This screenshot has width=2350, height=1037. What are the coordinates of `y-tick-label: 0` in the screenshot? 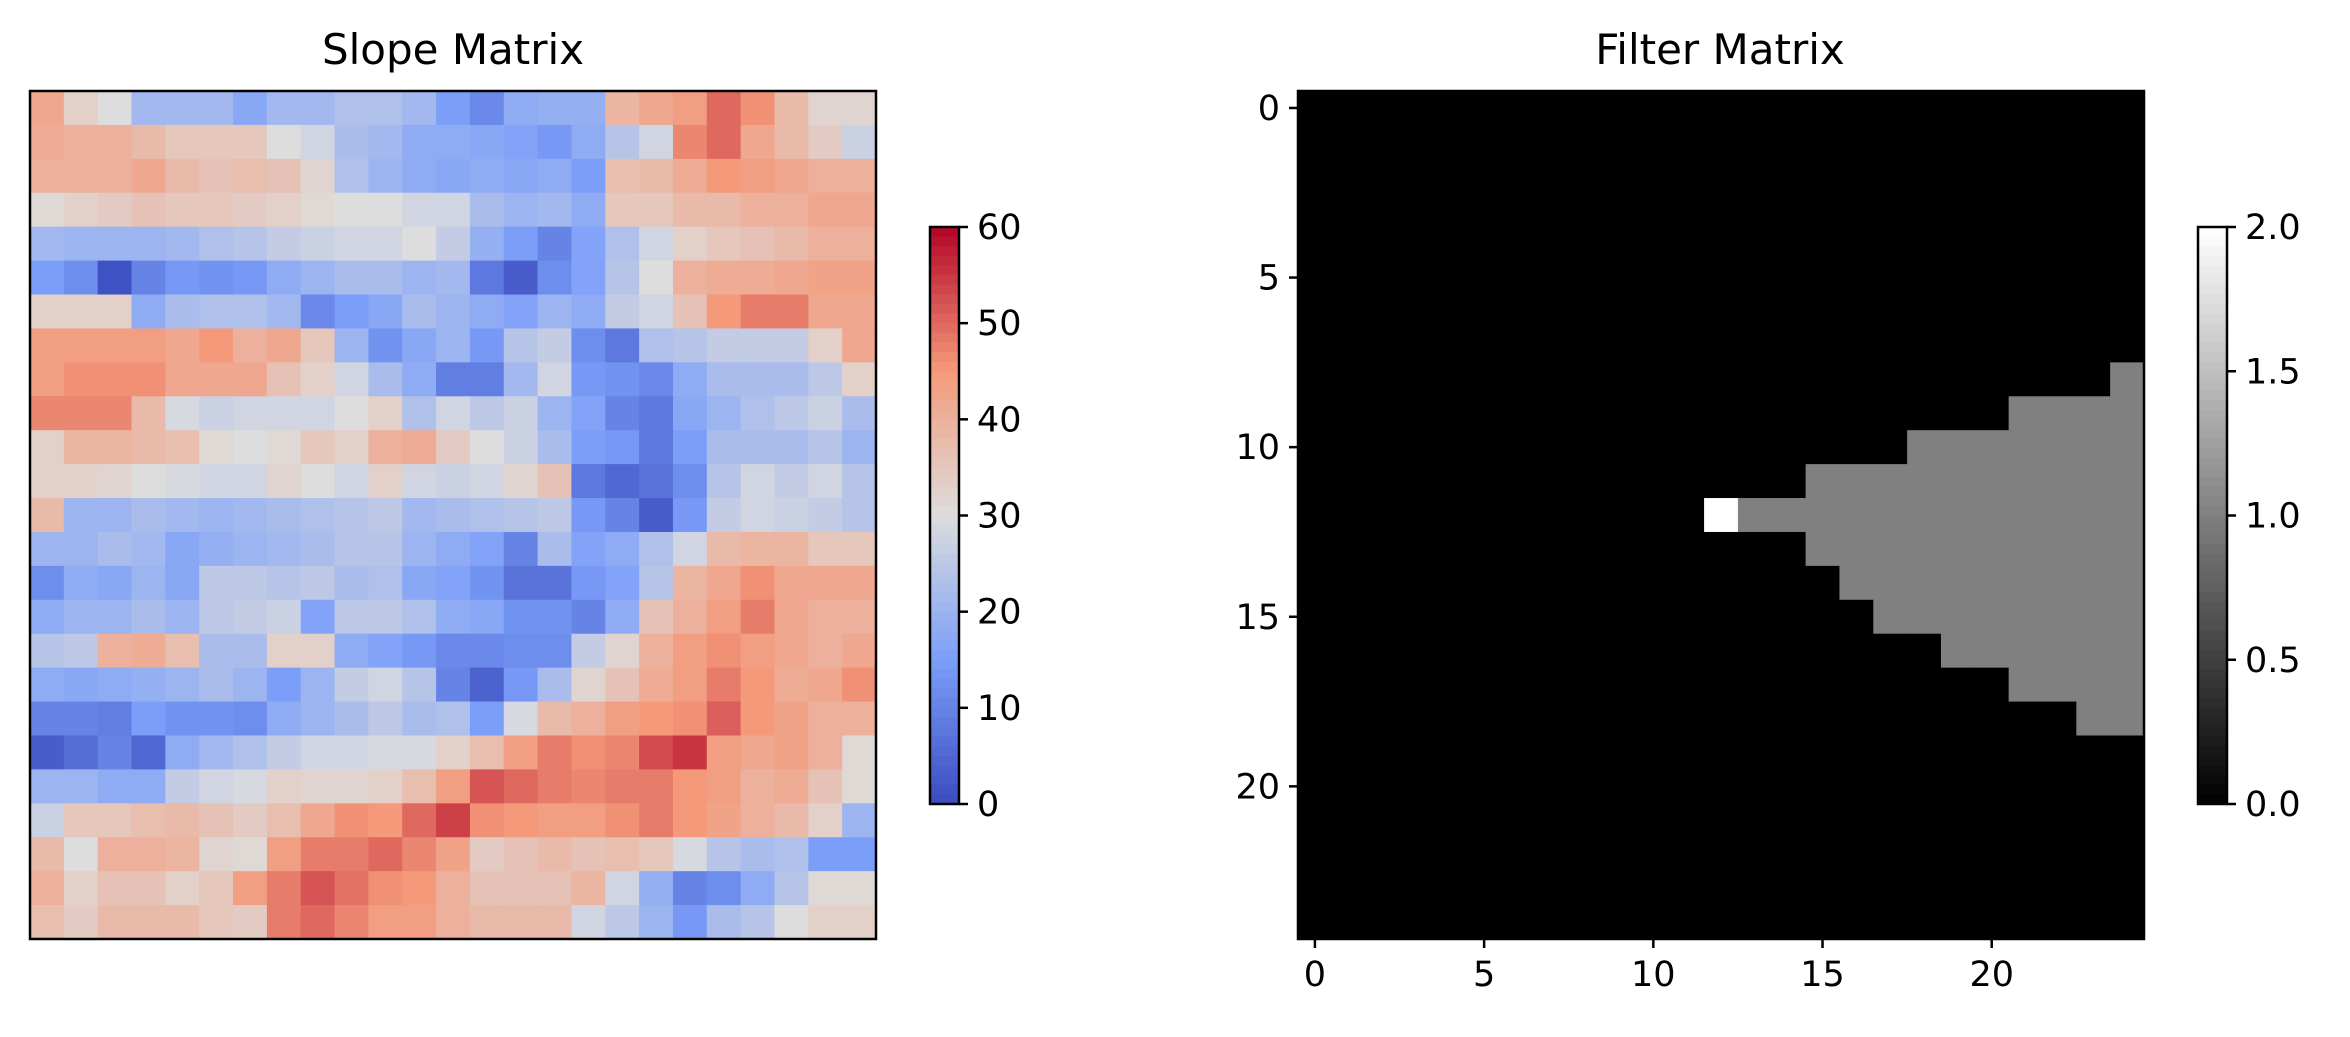 It's located at (1269, 109).